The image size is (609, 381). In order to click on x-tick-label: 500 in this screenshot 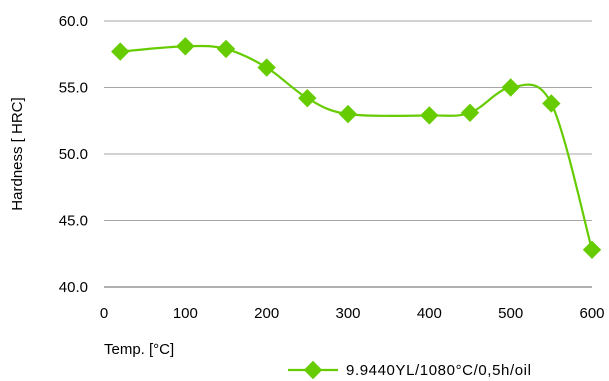, I will do `click(510, 313)`.